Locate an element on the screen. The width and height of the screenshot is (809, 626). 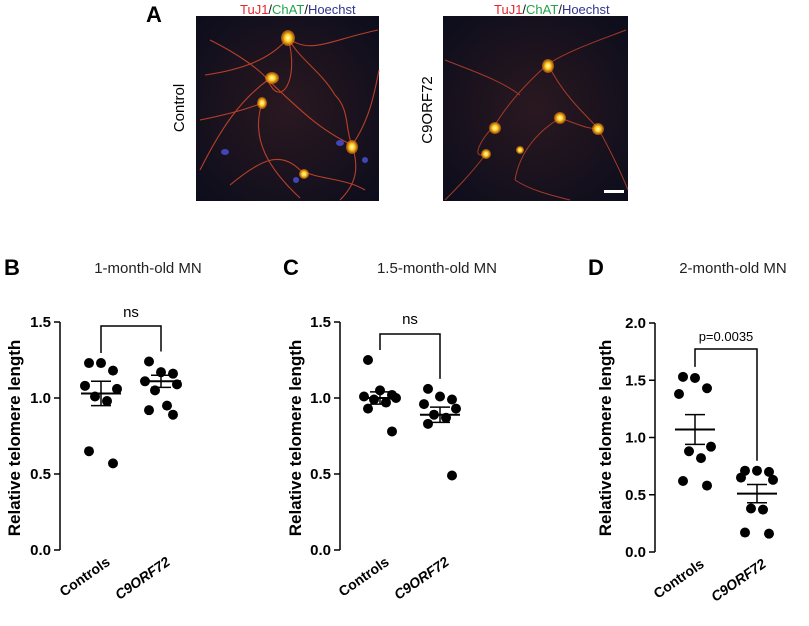
panel-letter: C is located at coordinates (291, 267).